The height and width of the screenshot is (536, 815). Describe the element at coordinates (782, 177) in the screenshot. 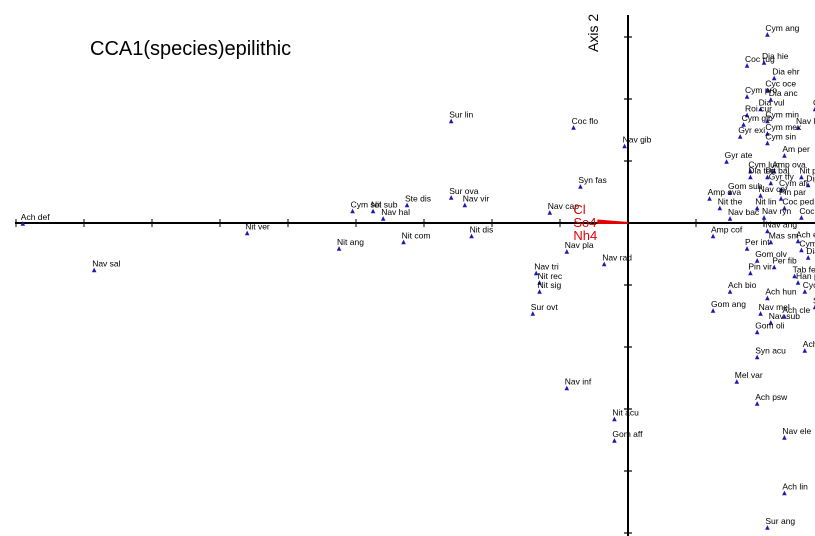

I see `species-label: Gyr tfy` at that location.